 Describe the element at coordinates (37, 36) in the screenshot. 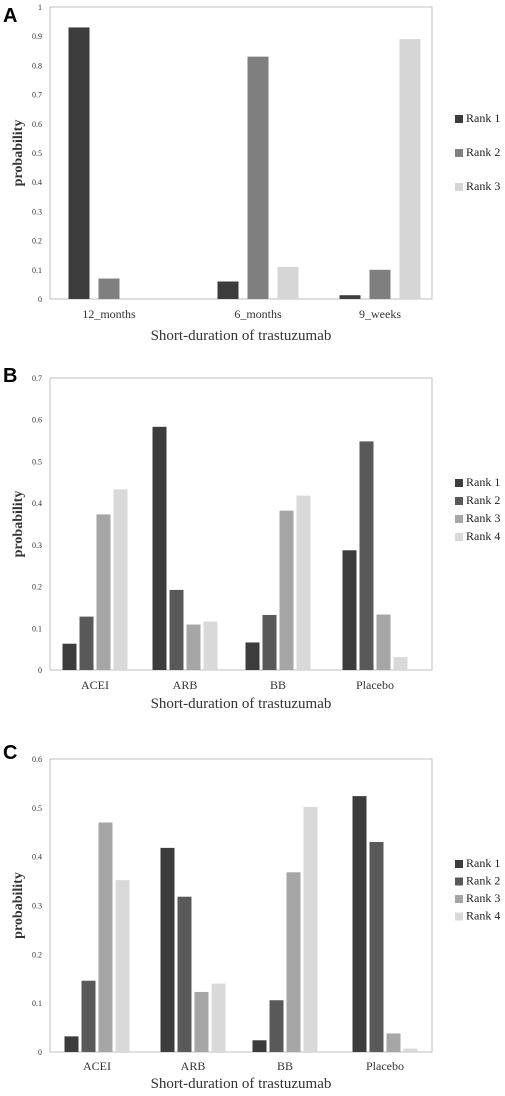

I see `y-tick-label: 0.9` at that location.